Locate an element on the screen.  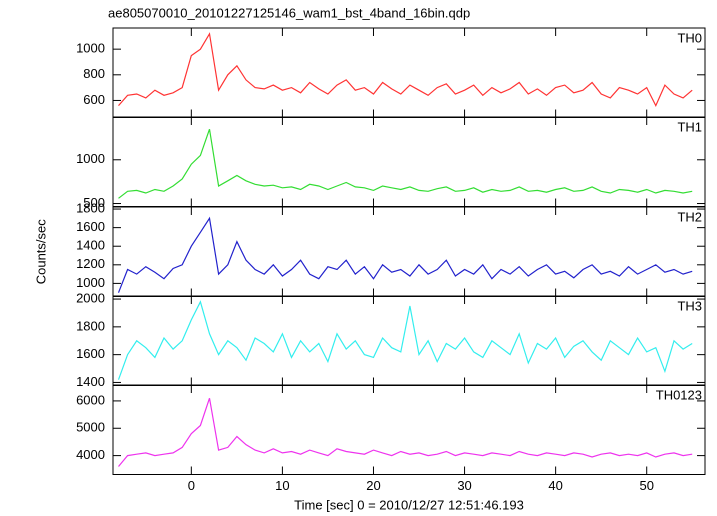
y-tick-label: 6000 is located at coordinates (90, 399).